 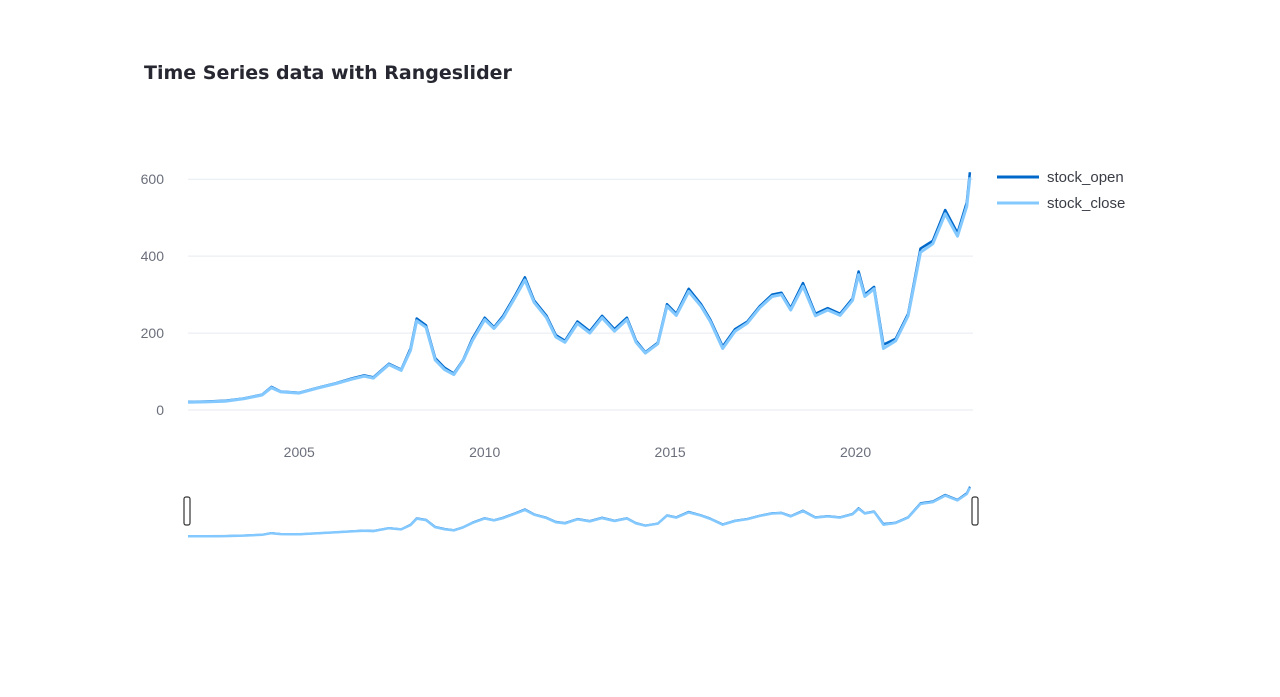 I want to click on x-tick-label: 2005, so click(x=299, y=452).